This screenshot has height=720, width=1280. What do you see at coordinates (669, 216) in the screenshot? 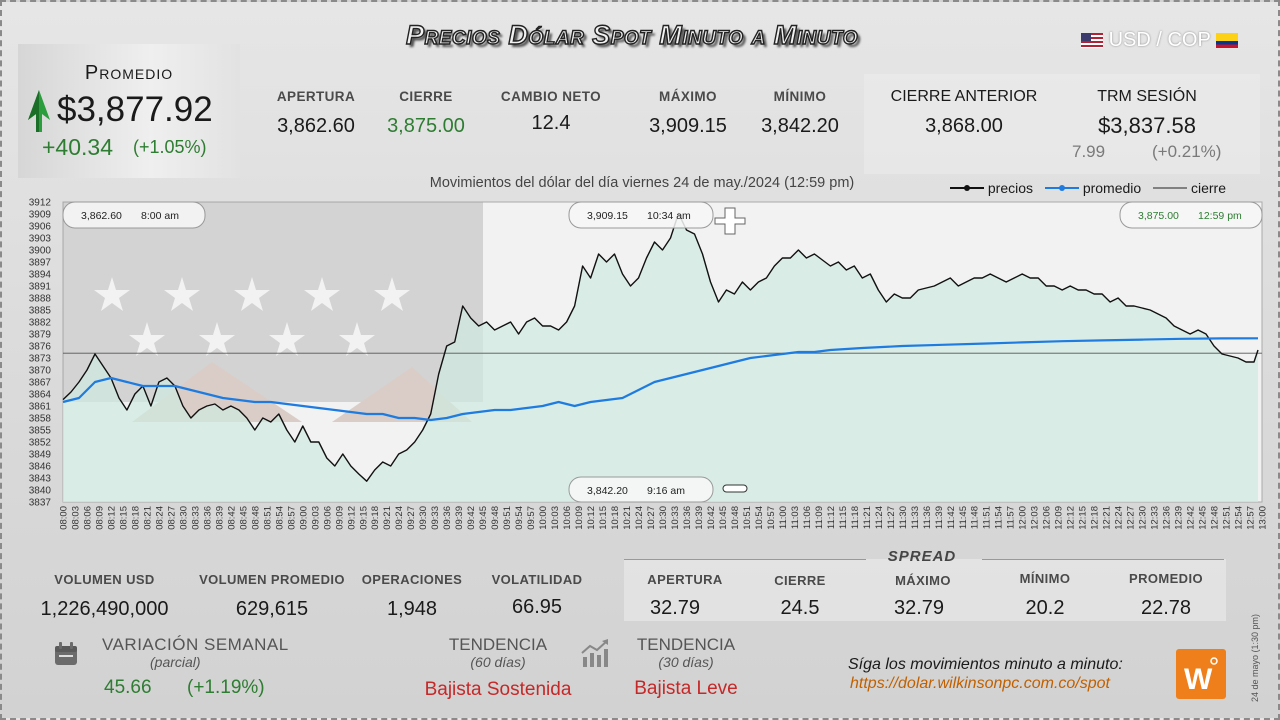
I see `annotation-time: 10:34 am` at bounding box center [669, 216].